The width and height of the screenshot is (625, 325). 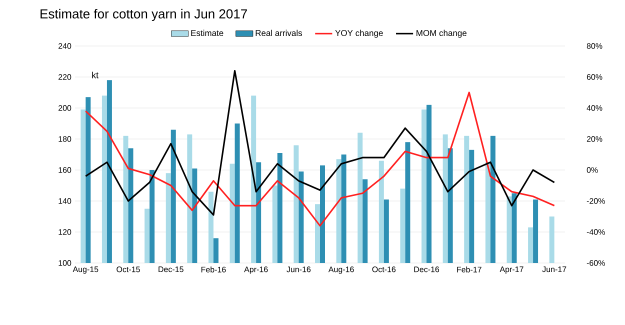 I want to click on y2-tick-label: 60%, so click(x=594, y=77).